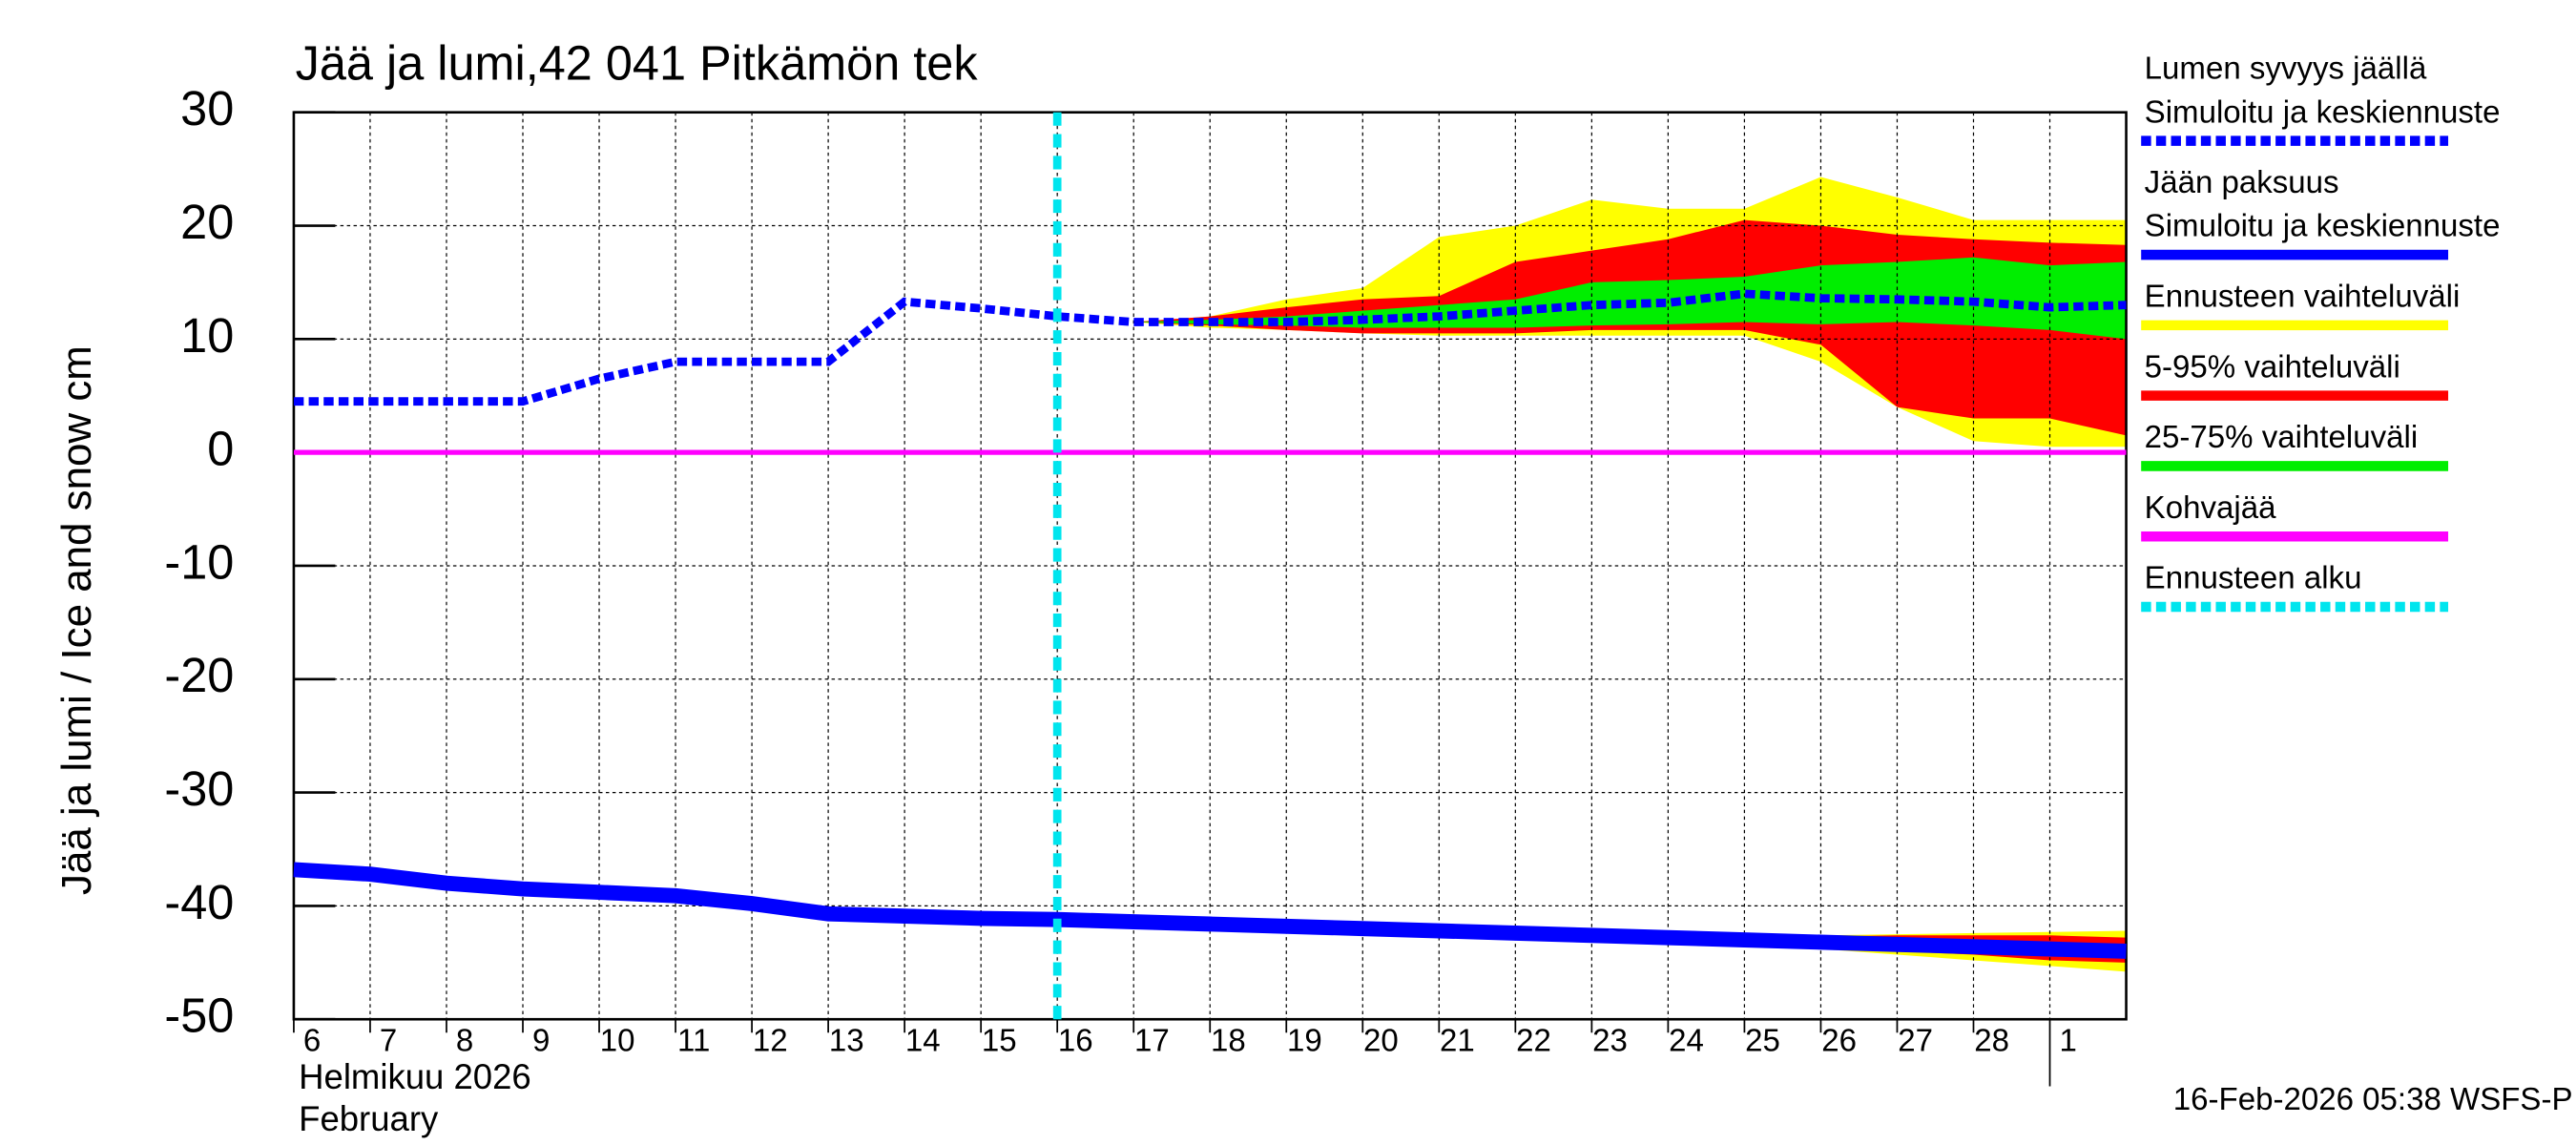 This screenshot has height=1145, width=2576. I want to click on y-tick-label: 0, so click(220, 448).